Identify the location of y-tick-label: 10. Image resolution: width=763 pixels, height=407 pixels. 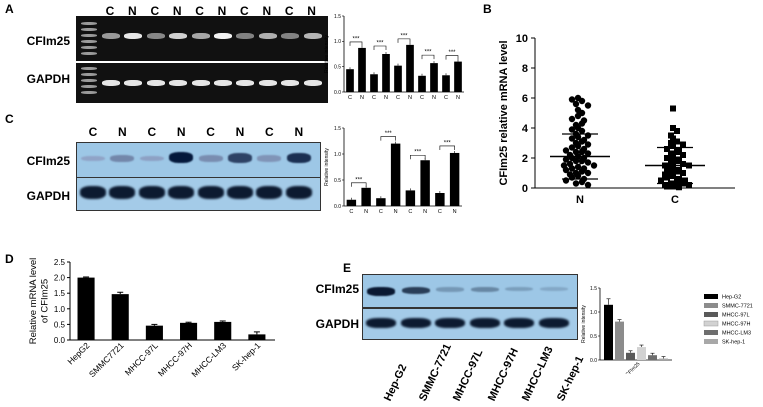
(522, 39).